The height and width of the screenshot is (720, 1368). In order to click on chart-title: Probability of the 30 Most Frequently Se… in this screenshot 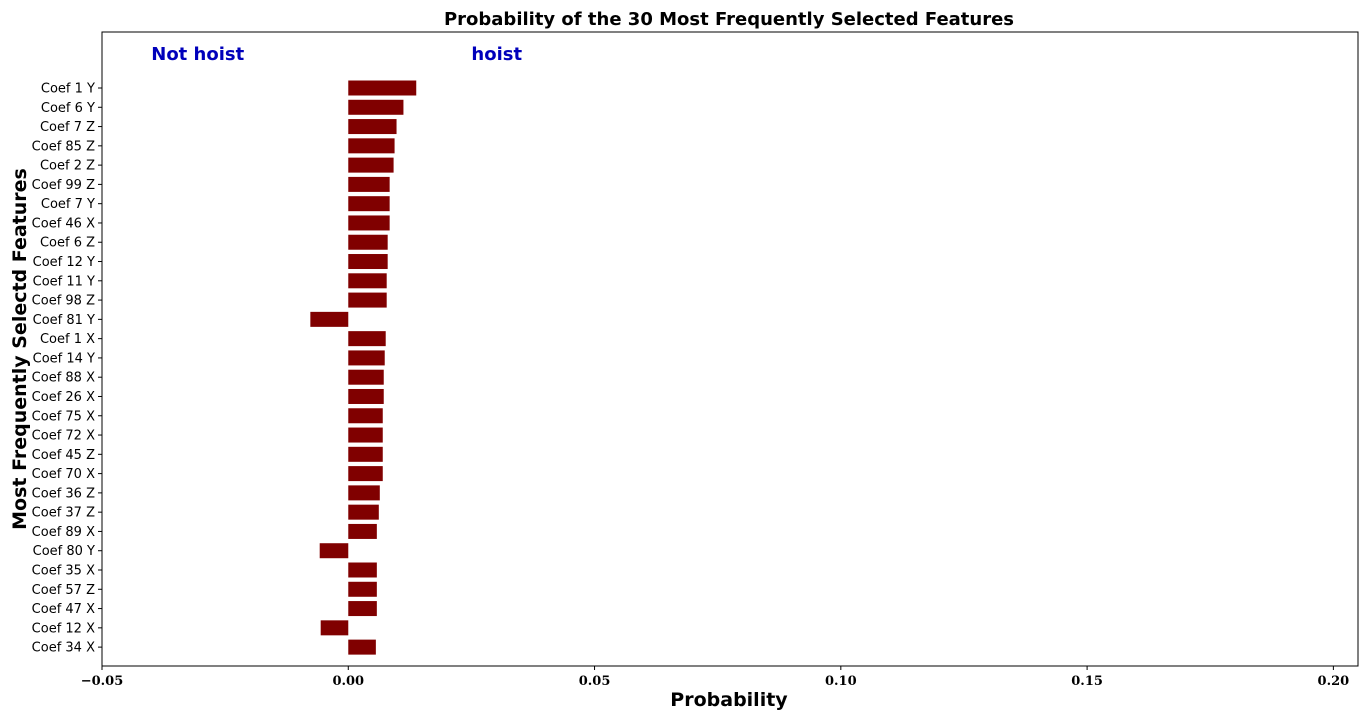, I will do `click(729, 19)`.